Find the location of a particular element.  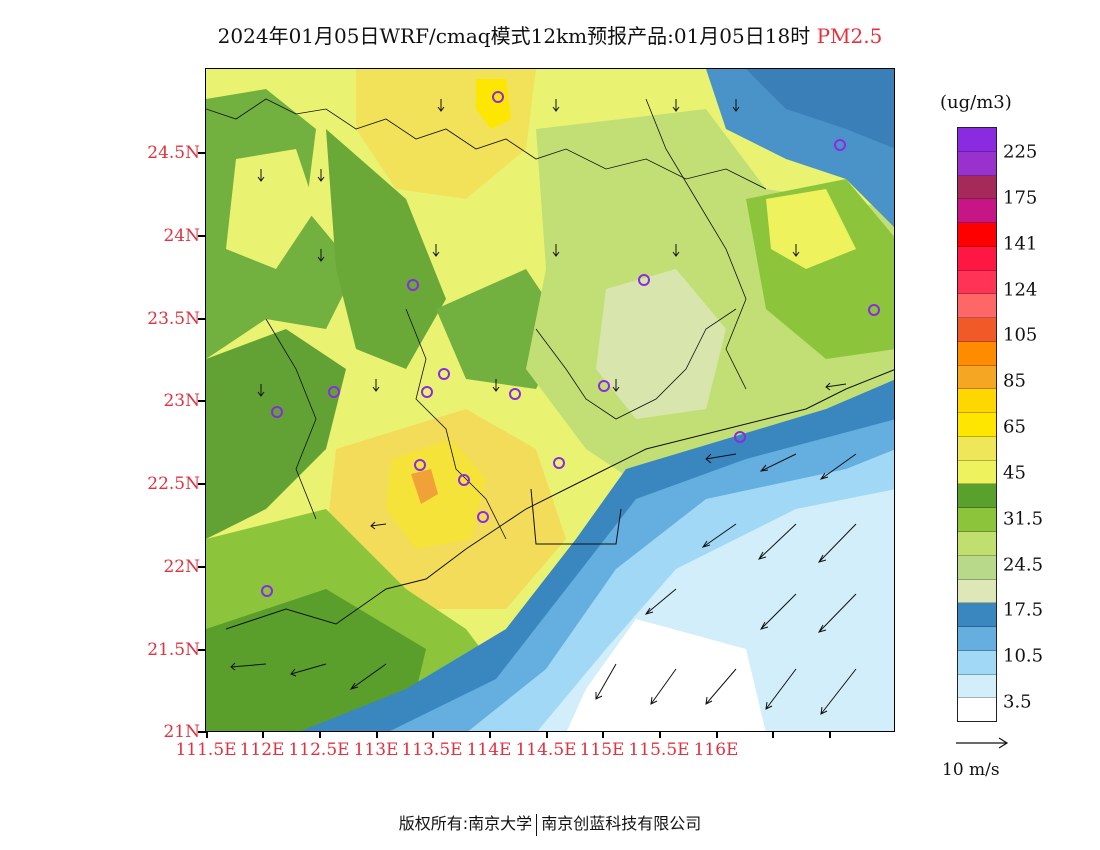

legend-label: 105 is located at coordinates (1020, 335).